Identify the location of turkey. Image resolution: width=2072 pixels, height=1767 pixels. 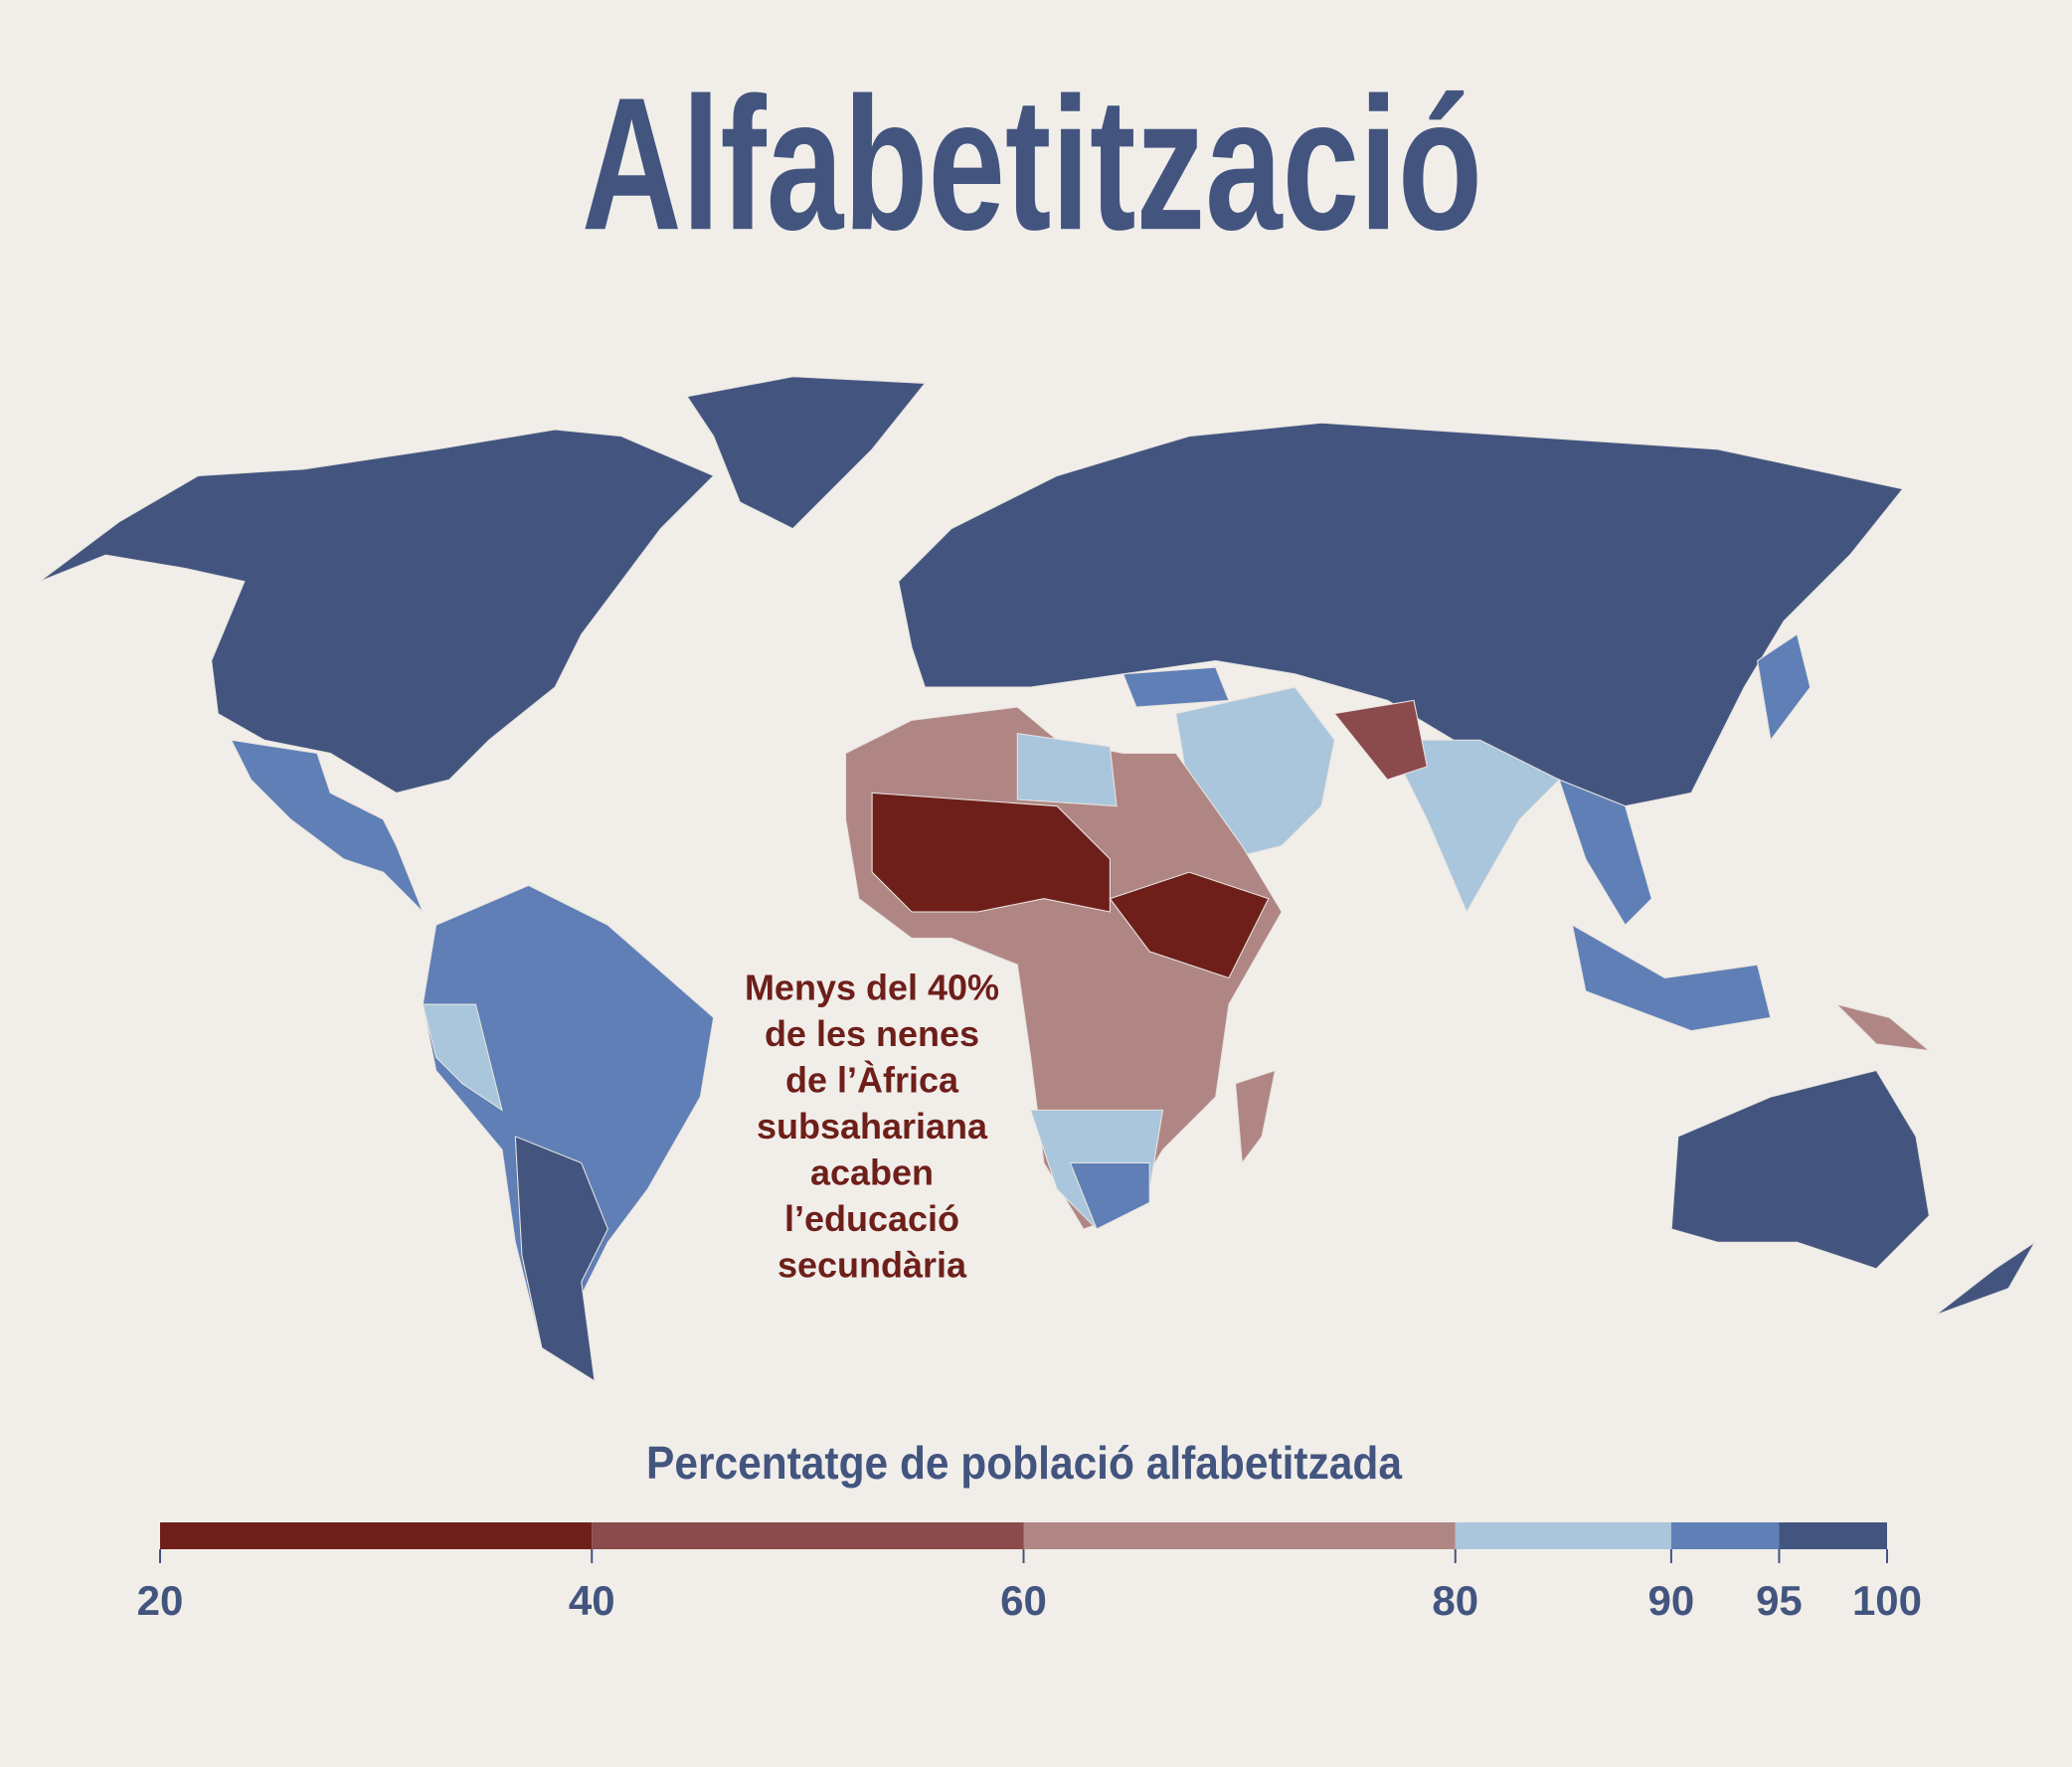
(1176, 687).